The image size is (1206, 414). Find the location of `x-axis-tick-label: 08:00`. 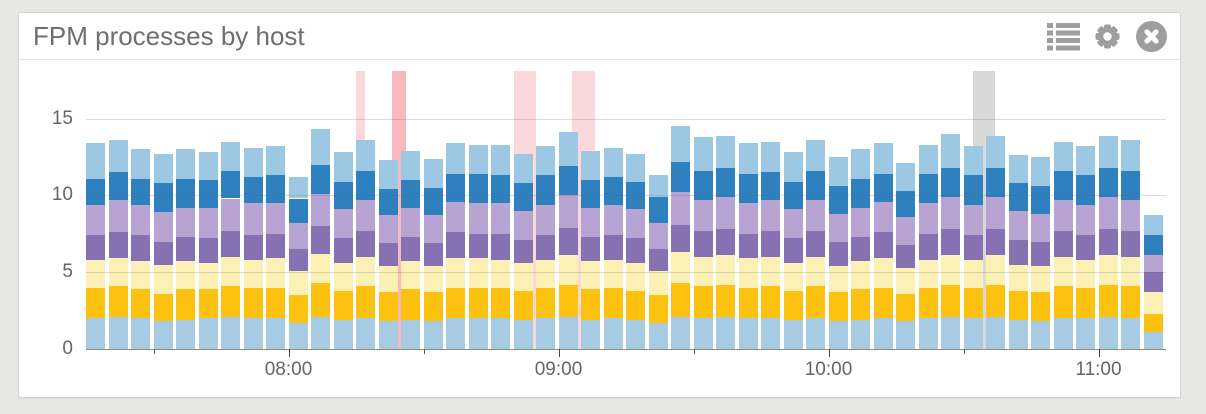

x-axis-tick-label: 08:00 is located at coordinates (288, 369).